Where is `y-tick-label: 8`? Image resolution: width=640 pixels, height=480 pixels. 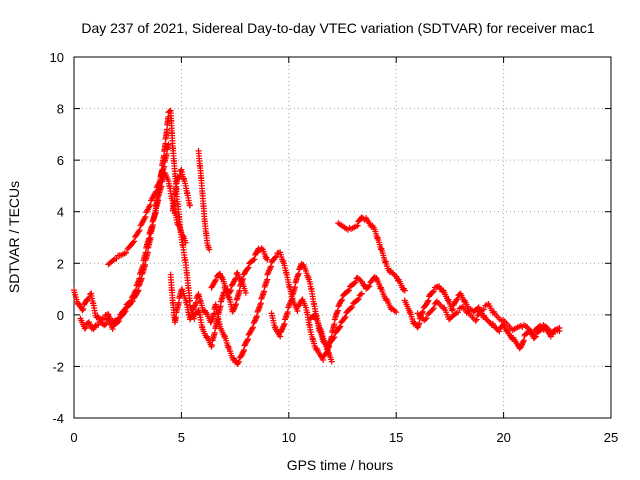 y-tick-label: 8 is located at coordinates (60, 109).